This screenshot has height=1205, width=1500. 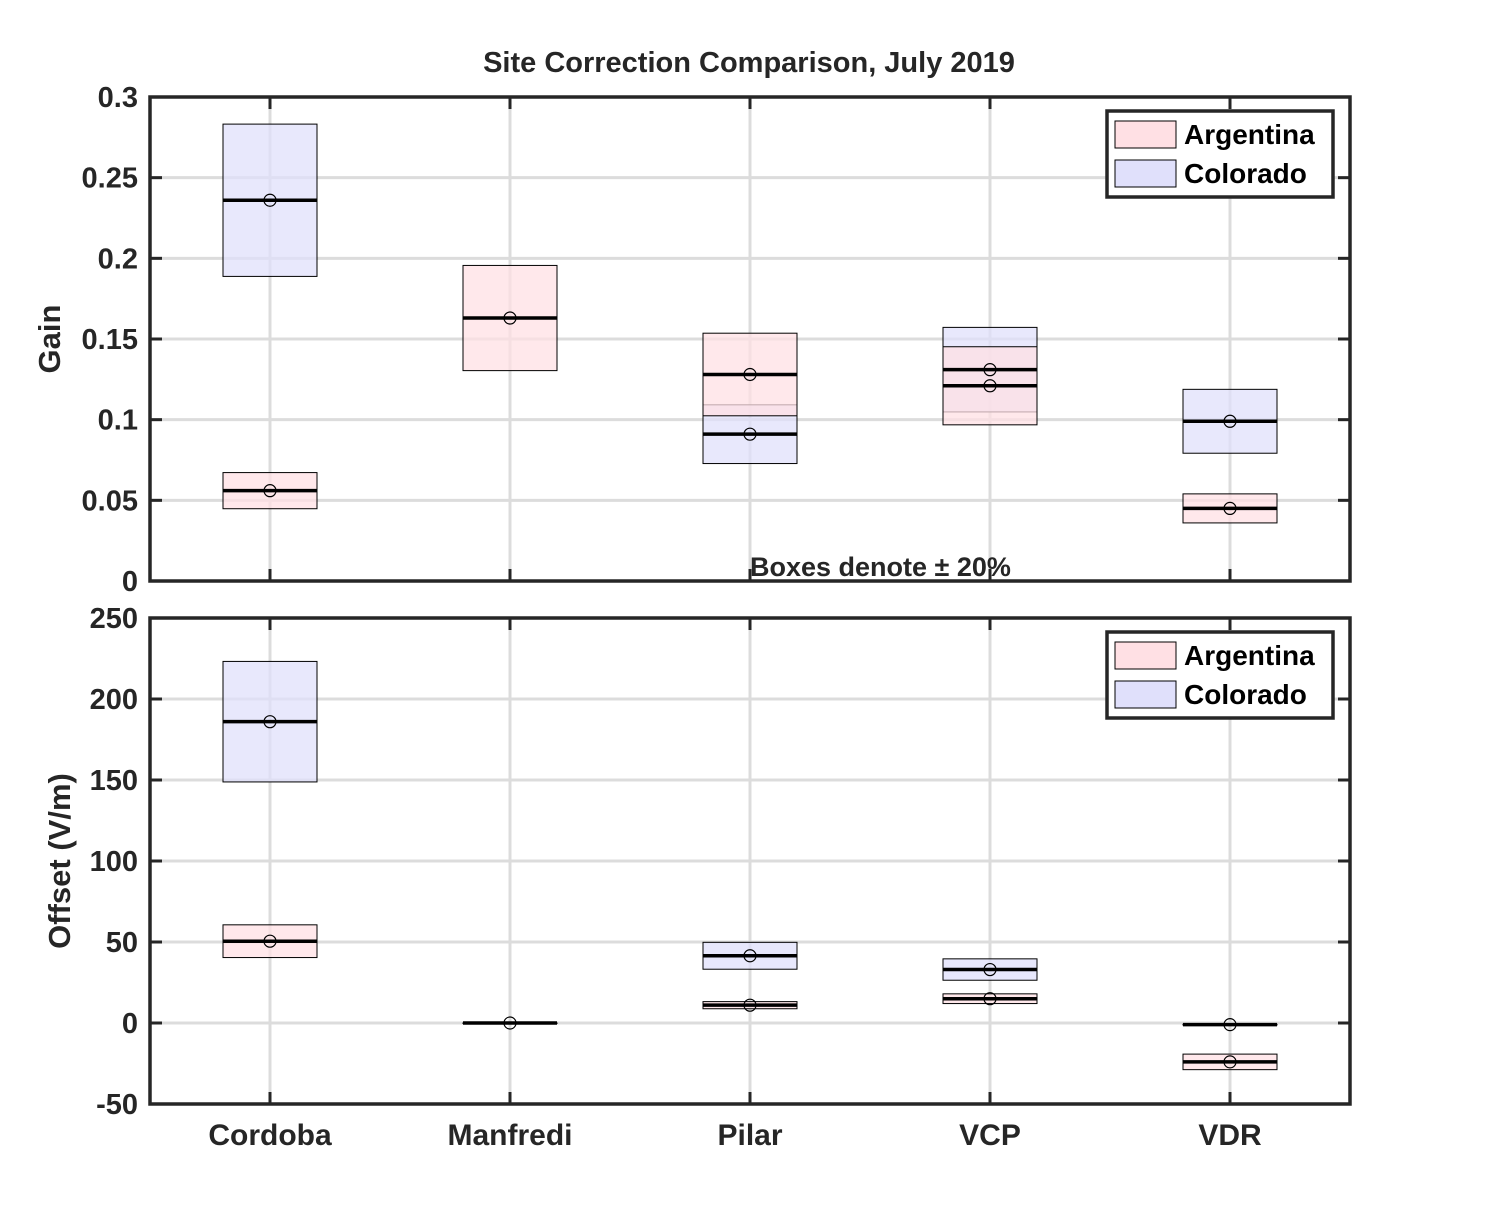 What do you see at coordinates (880, 567) in the screenshot?
I see `box-annotation: Boxes denote ± 20%` at bounding box center [880, 567].